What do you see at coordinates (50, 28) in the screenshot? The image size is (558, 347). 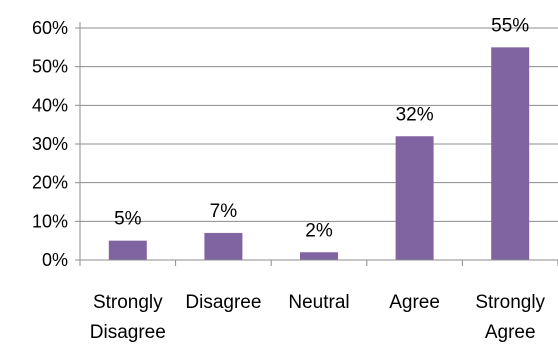 I see `y-tick-label: 60%` at bounding box center [50, 28].